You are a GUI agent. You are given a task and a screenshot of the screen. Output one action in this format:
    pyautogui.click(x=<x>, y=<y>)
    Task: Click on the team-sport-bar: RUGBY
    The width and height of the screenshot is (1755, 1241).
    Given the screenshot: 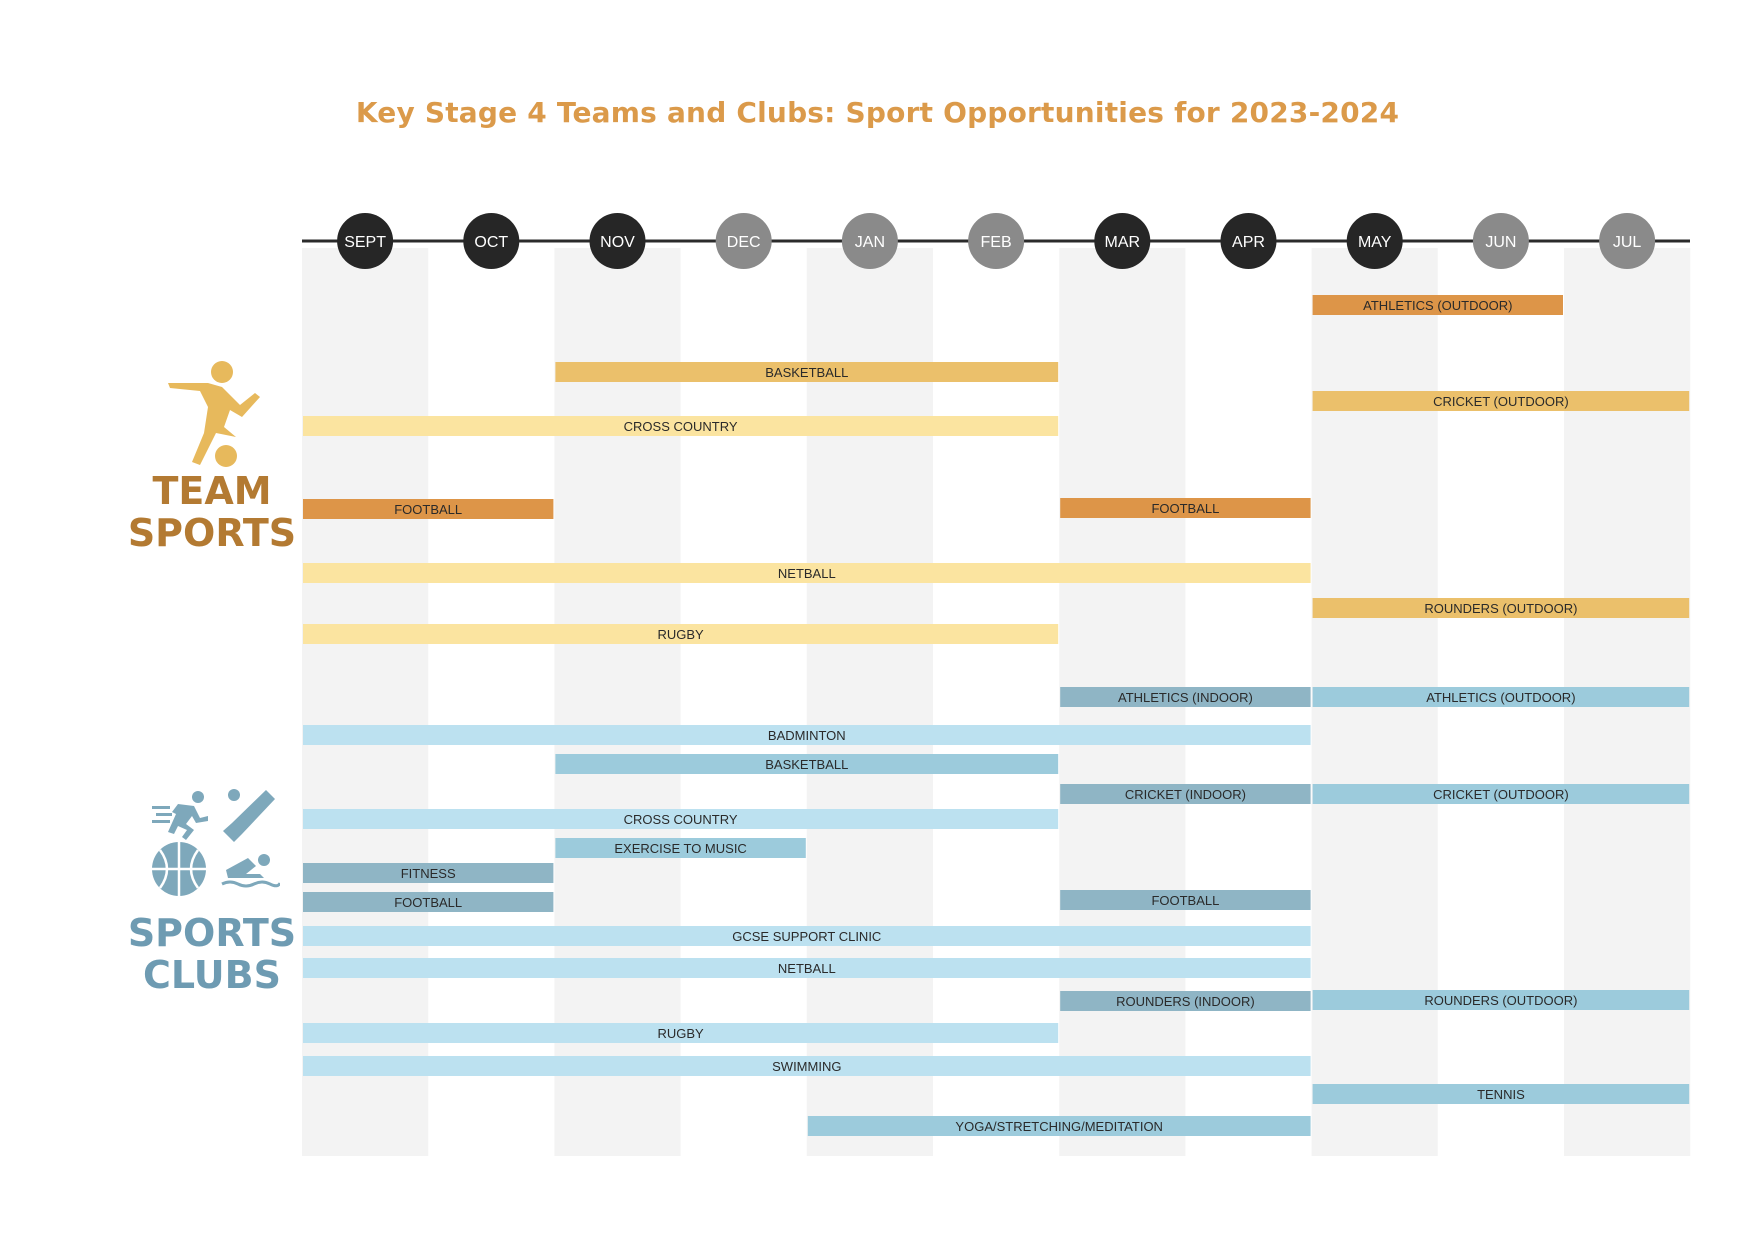 What is the action you would take?
    pyautogui.click(x=681, y=634)
    